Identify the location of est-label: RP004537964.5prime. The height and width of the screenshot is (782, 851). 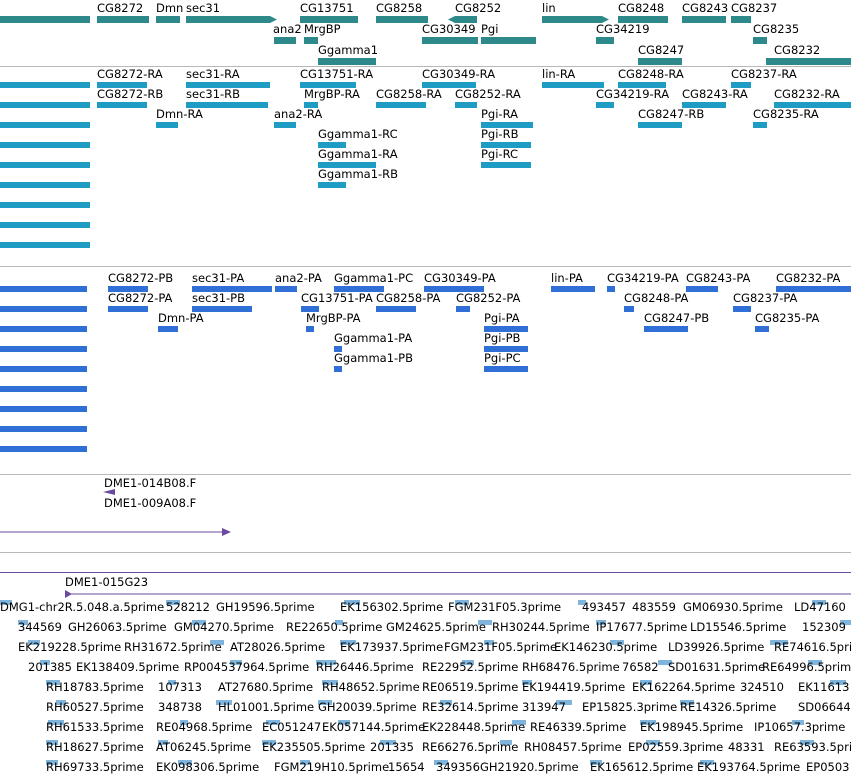
(247, 667).